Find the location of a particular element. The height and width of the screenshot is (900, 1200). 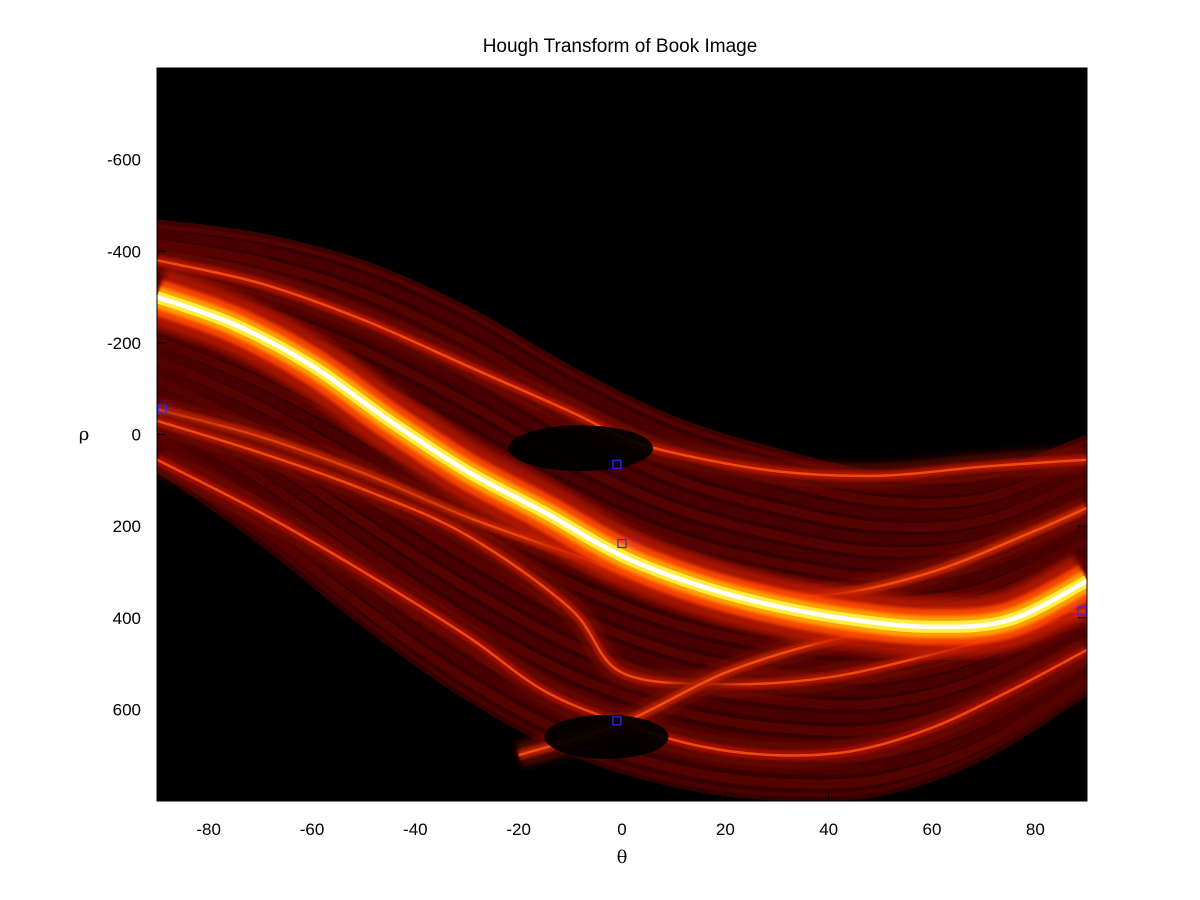

x-tick-label: -40 is located at coordinates (415, 829).